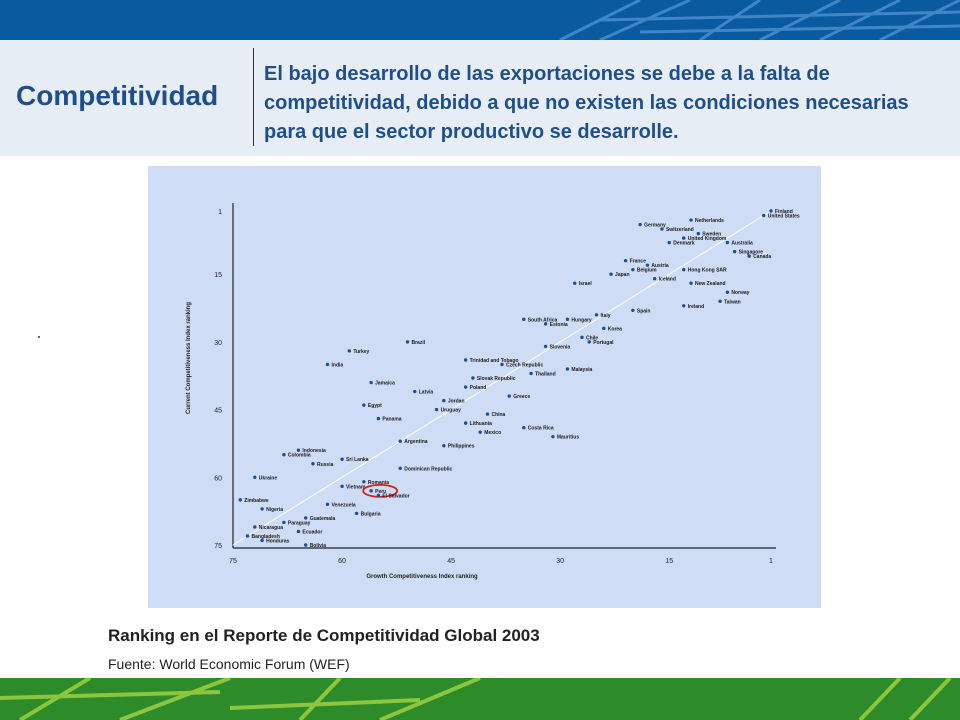 The height and width of the screenshot is (720, 960). Describe the element at coordinates (189, 358) in the screenshot. I see `y-axis-label: Current Competitiveness Index ranking` at that location.